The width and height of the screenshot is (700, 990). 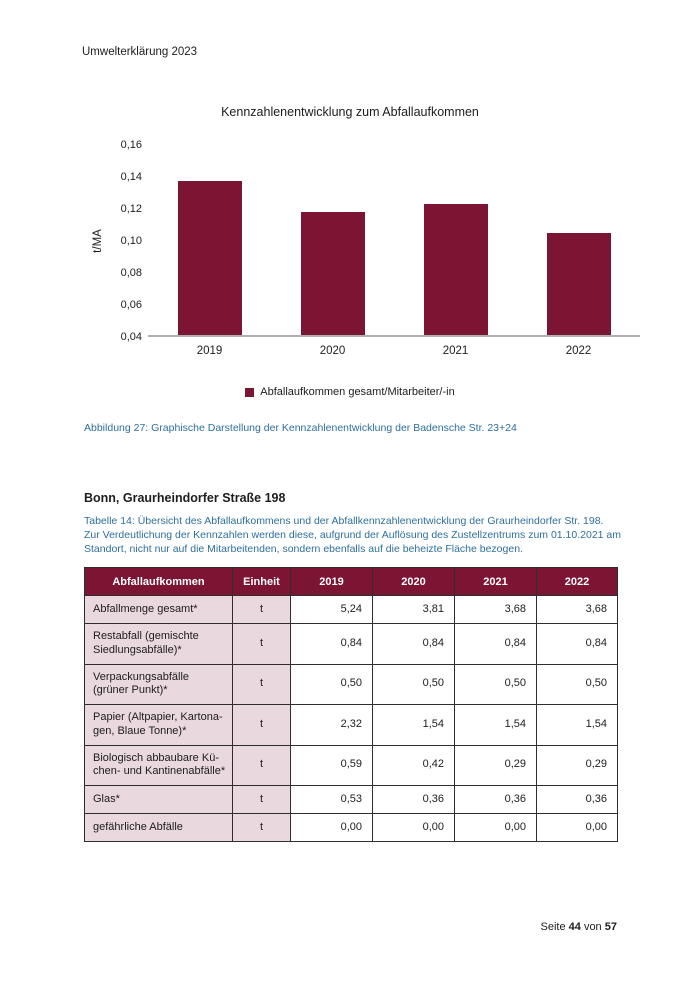 What do you see at coordinates (574, 927) in the screenshot?
I see `footer-page-number: 44` at bounding box center [574, 927].